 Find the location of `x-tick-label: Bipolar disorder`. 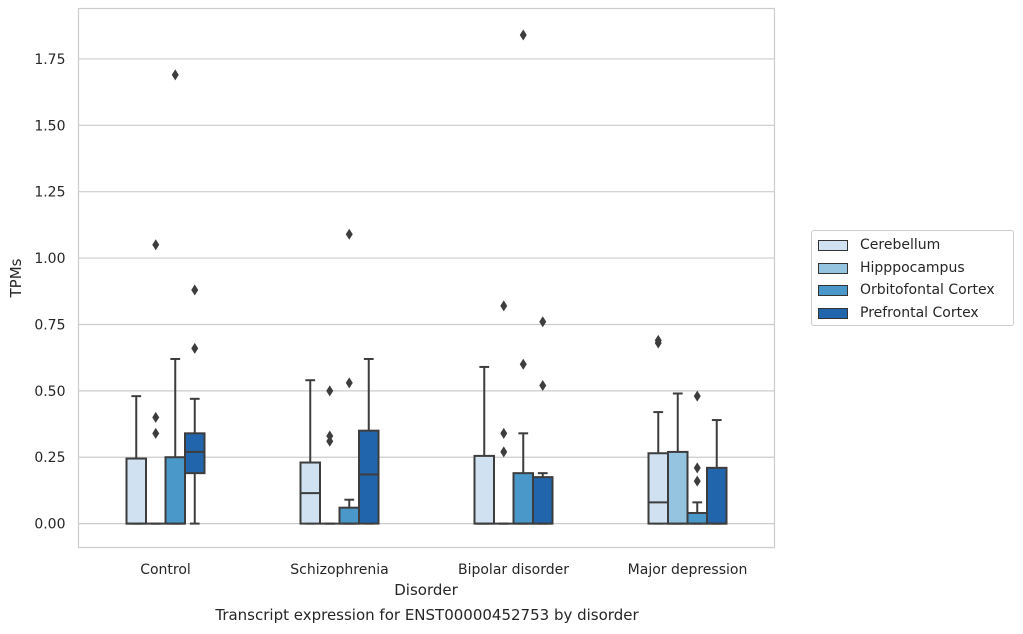

x-tick-label: Bipolar disorder is located at coordinates (513, 570).